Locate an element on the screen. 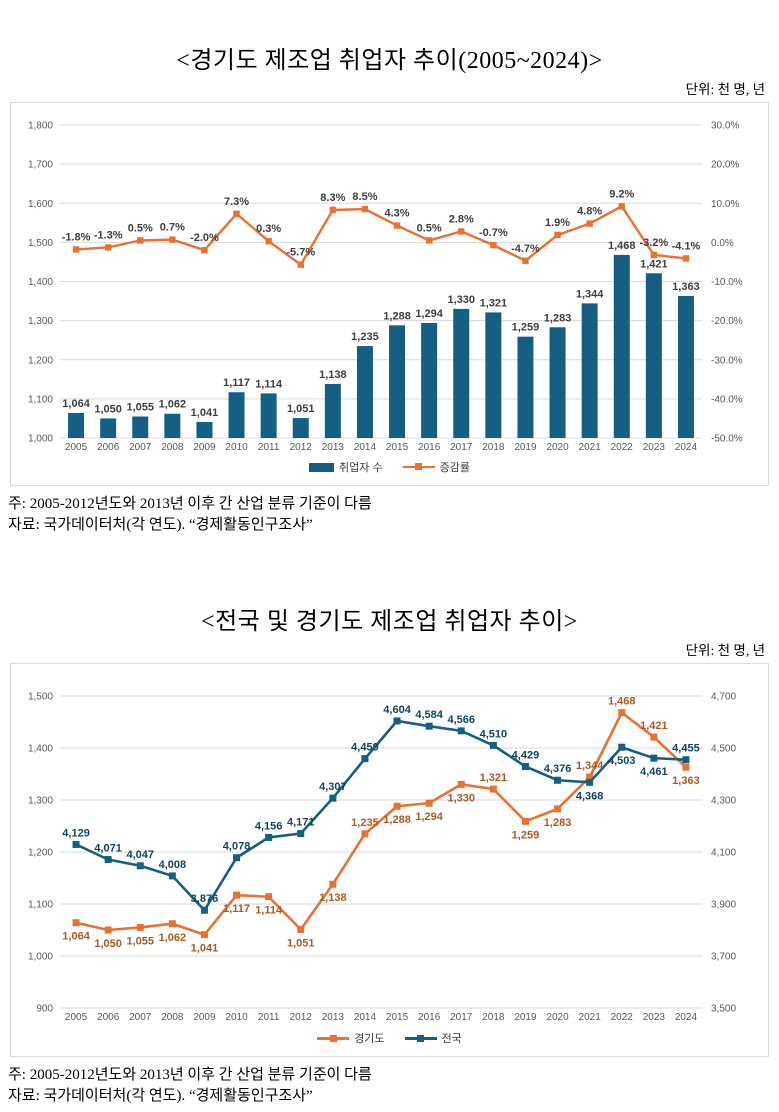 Image resolution: width=779 pixels, height=1112 pixels. 경기도-value-label: 1,259 is located at coordinates (526, 836).